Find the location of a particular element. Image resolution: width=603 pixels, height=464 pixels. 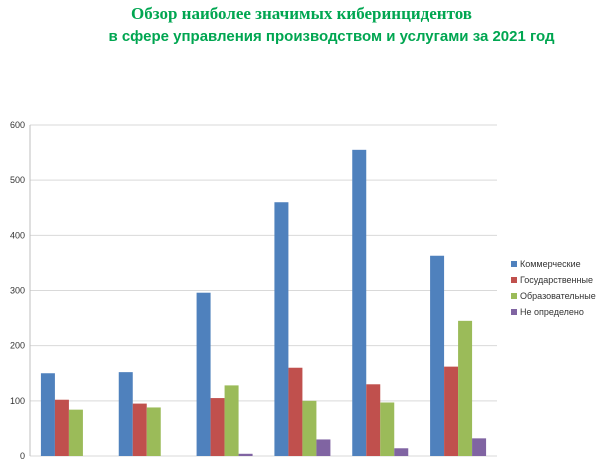

chart-title-line1: Обзор наиболее значимых киберинцидентов is located at coordinates (301, 13).